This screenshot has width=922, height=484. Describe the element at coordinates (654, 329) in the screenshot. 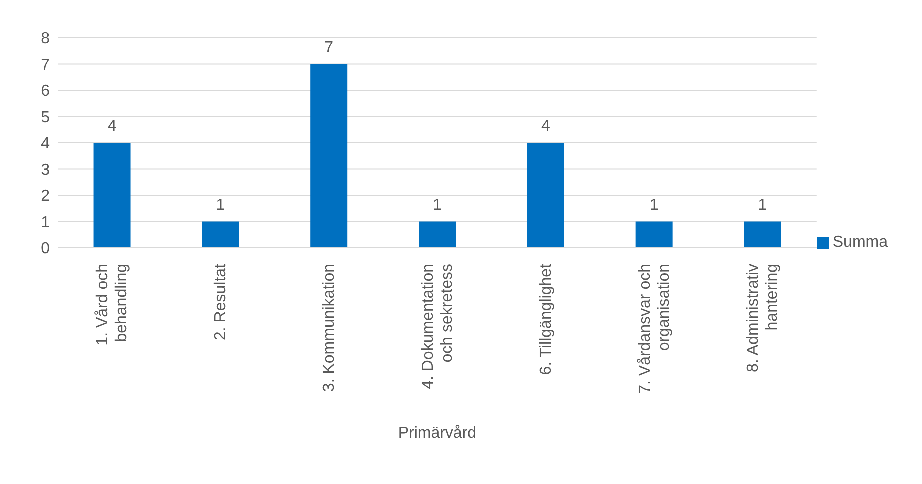

I see `x-tick-label: 7. Vårdansvar och organisation` at that location.